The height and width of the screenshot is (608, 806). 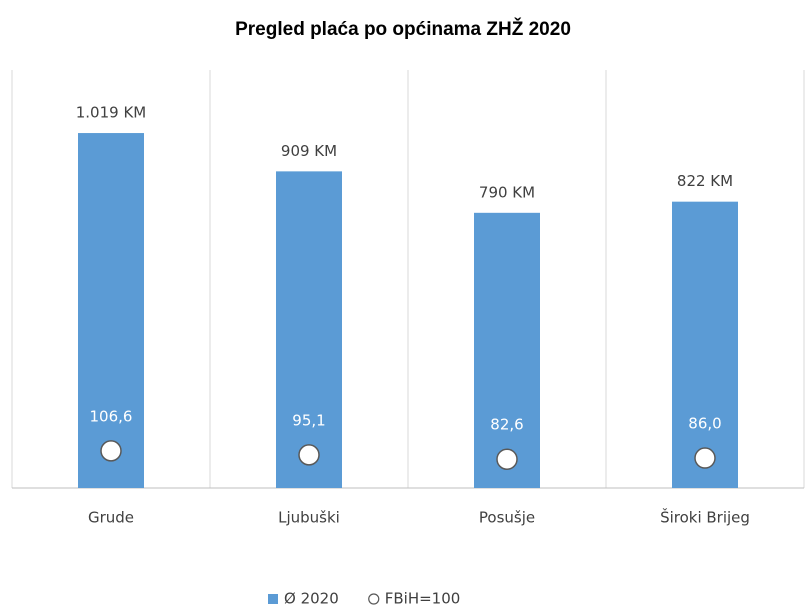 What do you see at coordinates (507, 192) in the screenshot?
I see `bar-value-label: 790 KM` at bounding box center [507, 192].